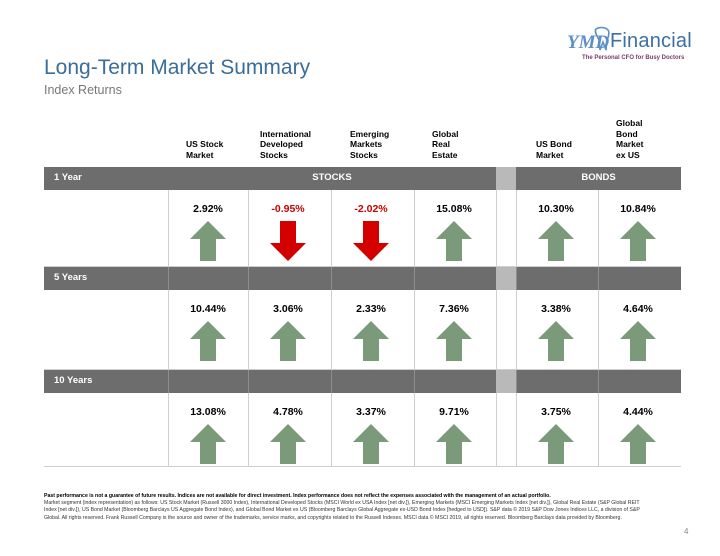 The image size is (720, 556). I want to click on return-cell: -2.02%, so click(371, 239).